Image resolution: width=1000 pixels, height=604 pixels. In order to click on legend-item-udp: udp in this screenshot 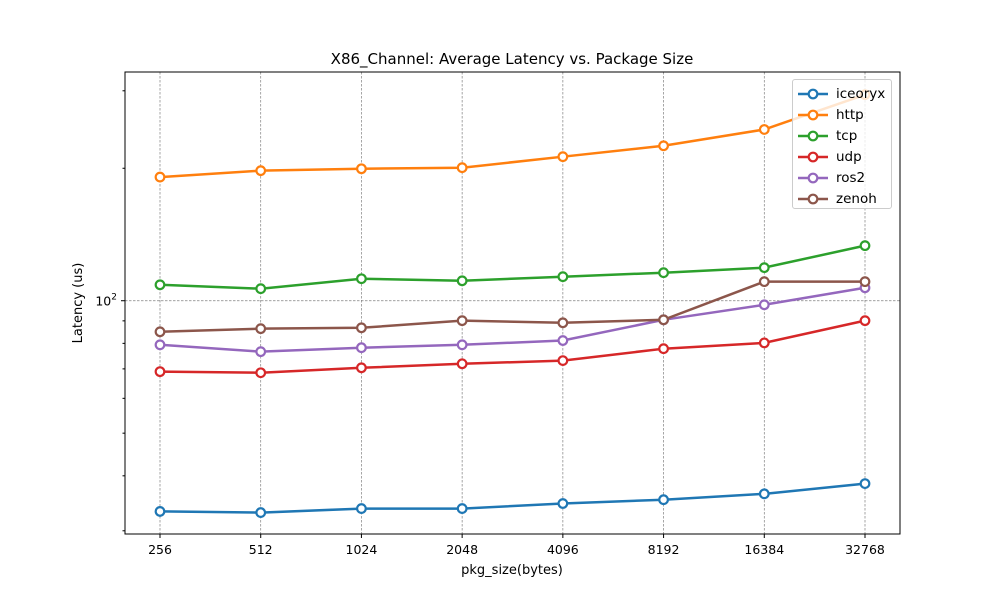, I will do `click(842, 156)`.